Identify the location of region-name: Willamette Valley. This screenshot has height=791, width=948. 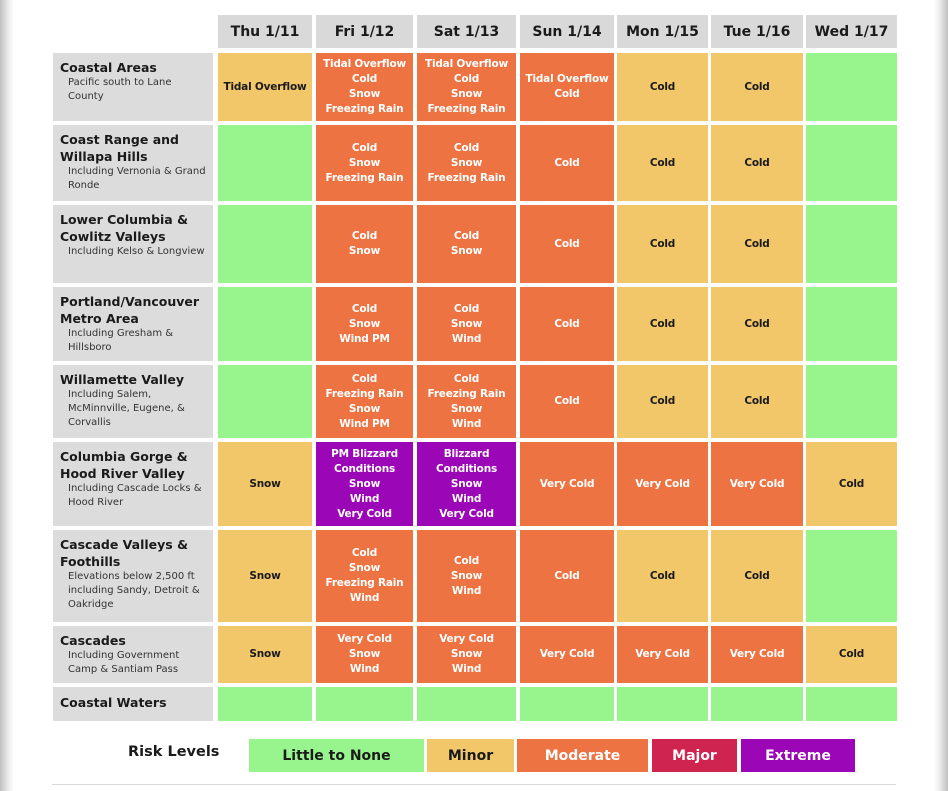
(122, 379).